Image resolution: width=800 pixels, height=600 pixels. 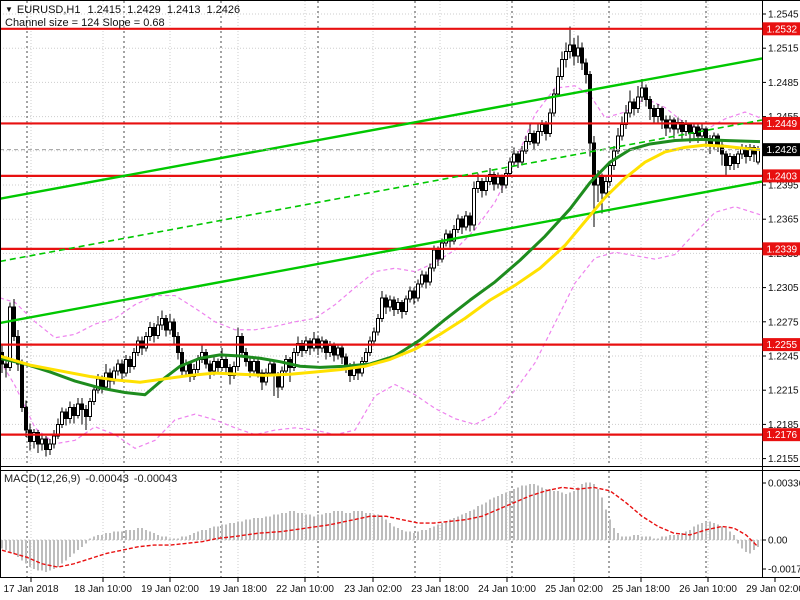 What do you see at coordinates (373, 589) in the screenshot?
I see `time-axis-label: 23 Jan 02:00` at bounding box center [373, 589].